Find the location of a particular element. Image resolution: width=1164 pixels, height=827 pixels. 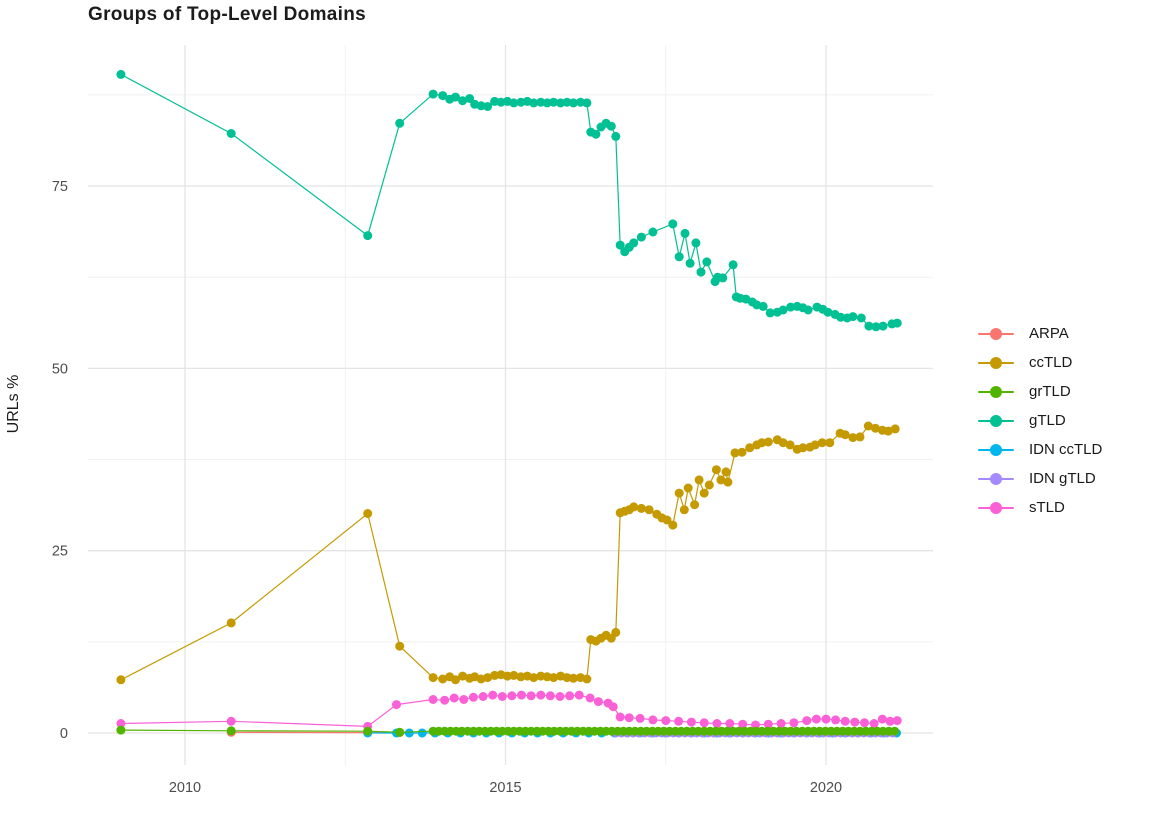

legend-item-cctld: ccTLD is located at coordinates (1040, 362).